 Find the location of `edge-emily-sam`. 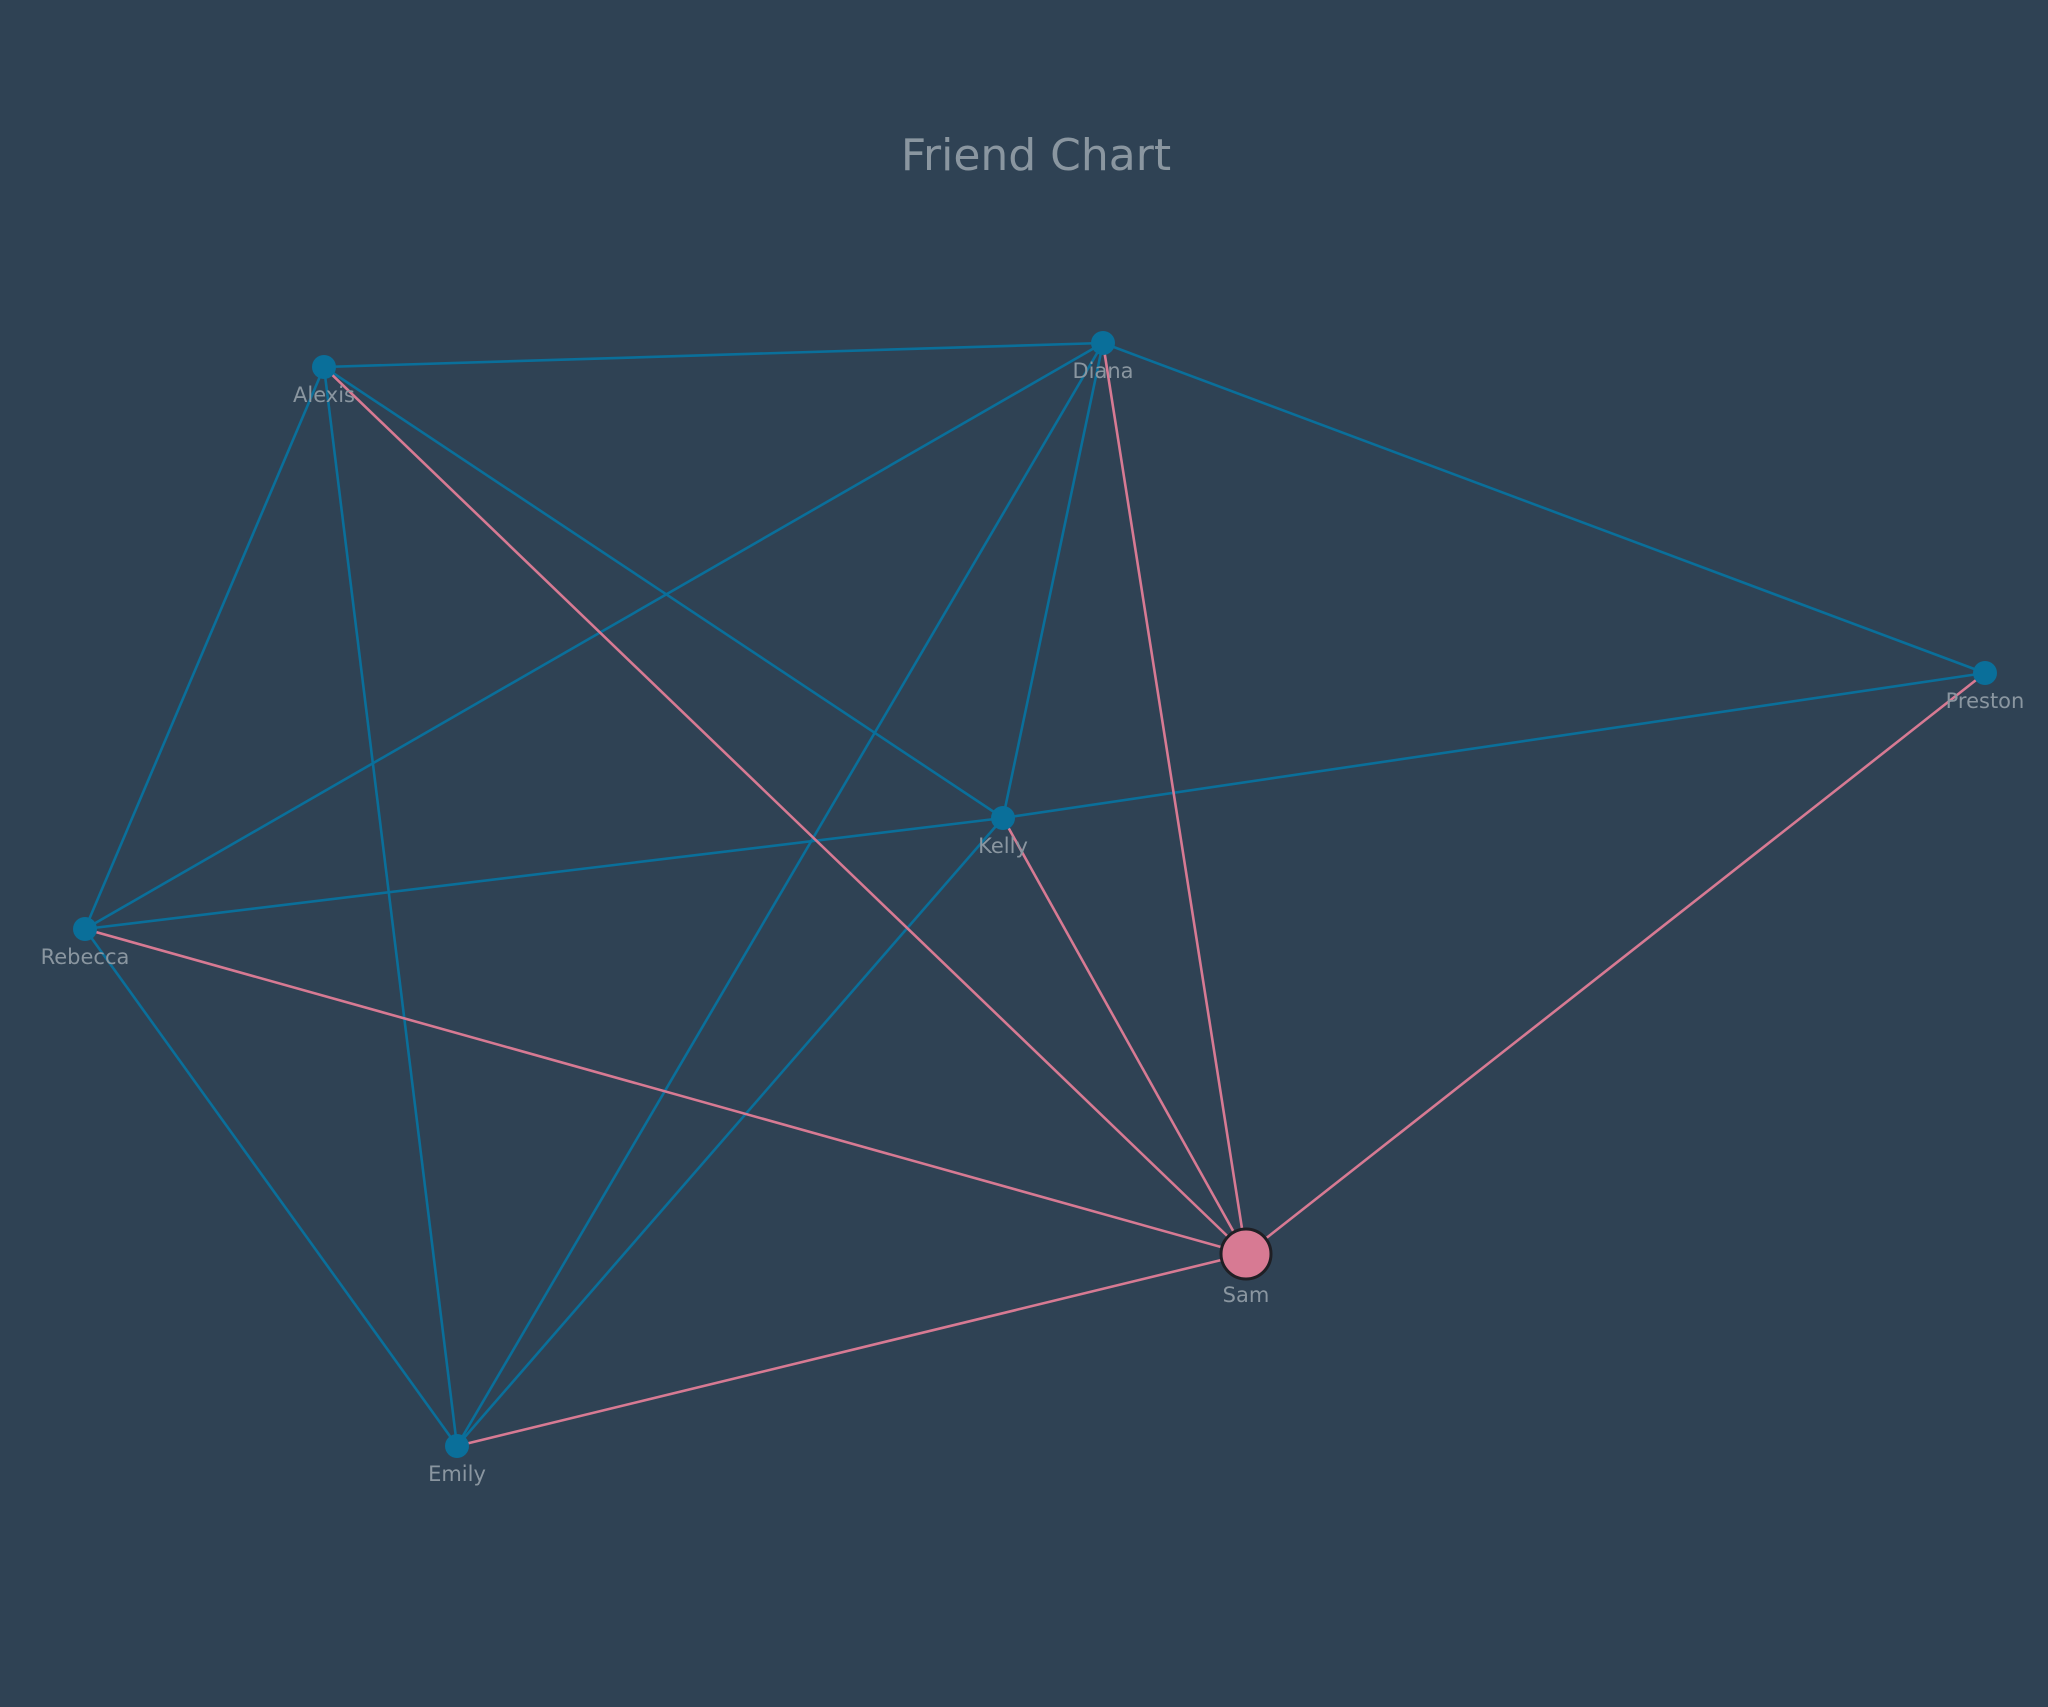

edge-emily-sam is located at coordinates (851, 1350).